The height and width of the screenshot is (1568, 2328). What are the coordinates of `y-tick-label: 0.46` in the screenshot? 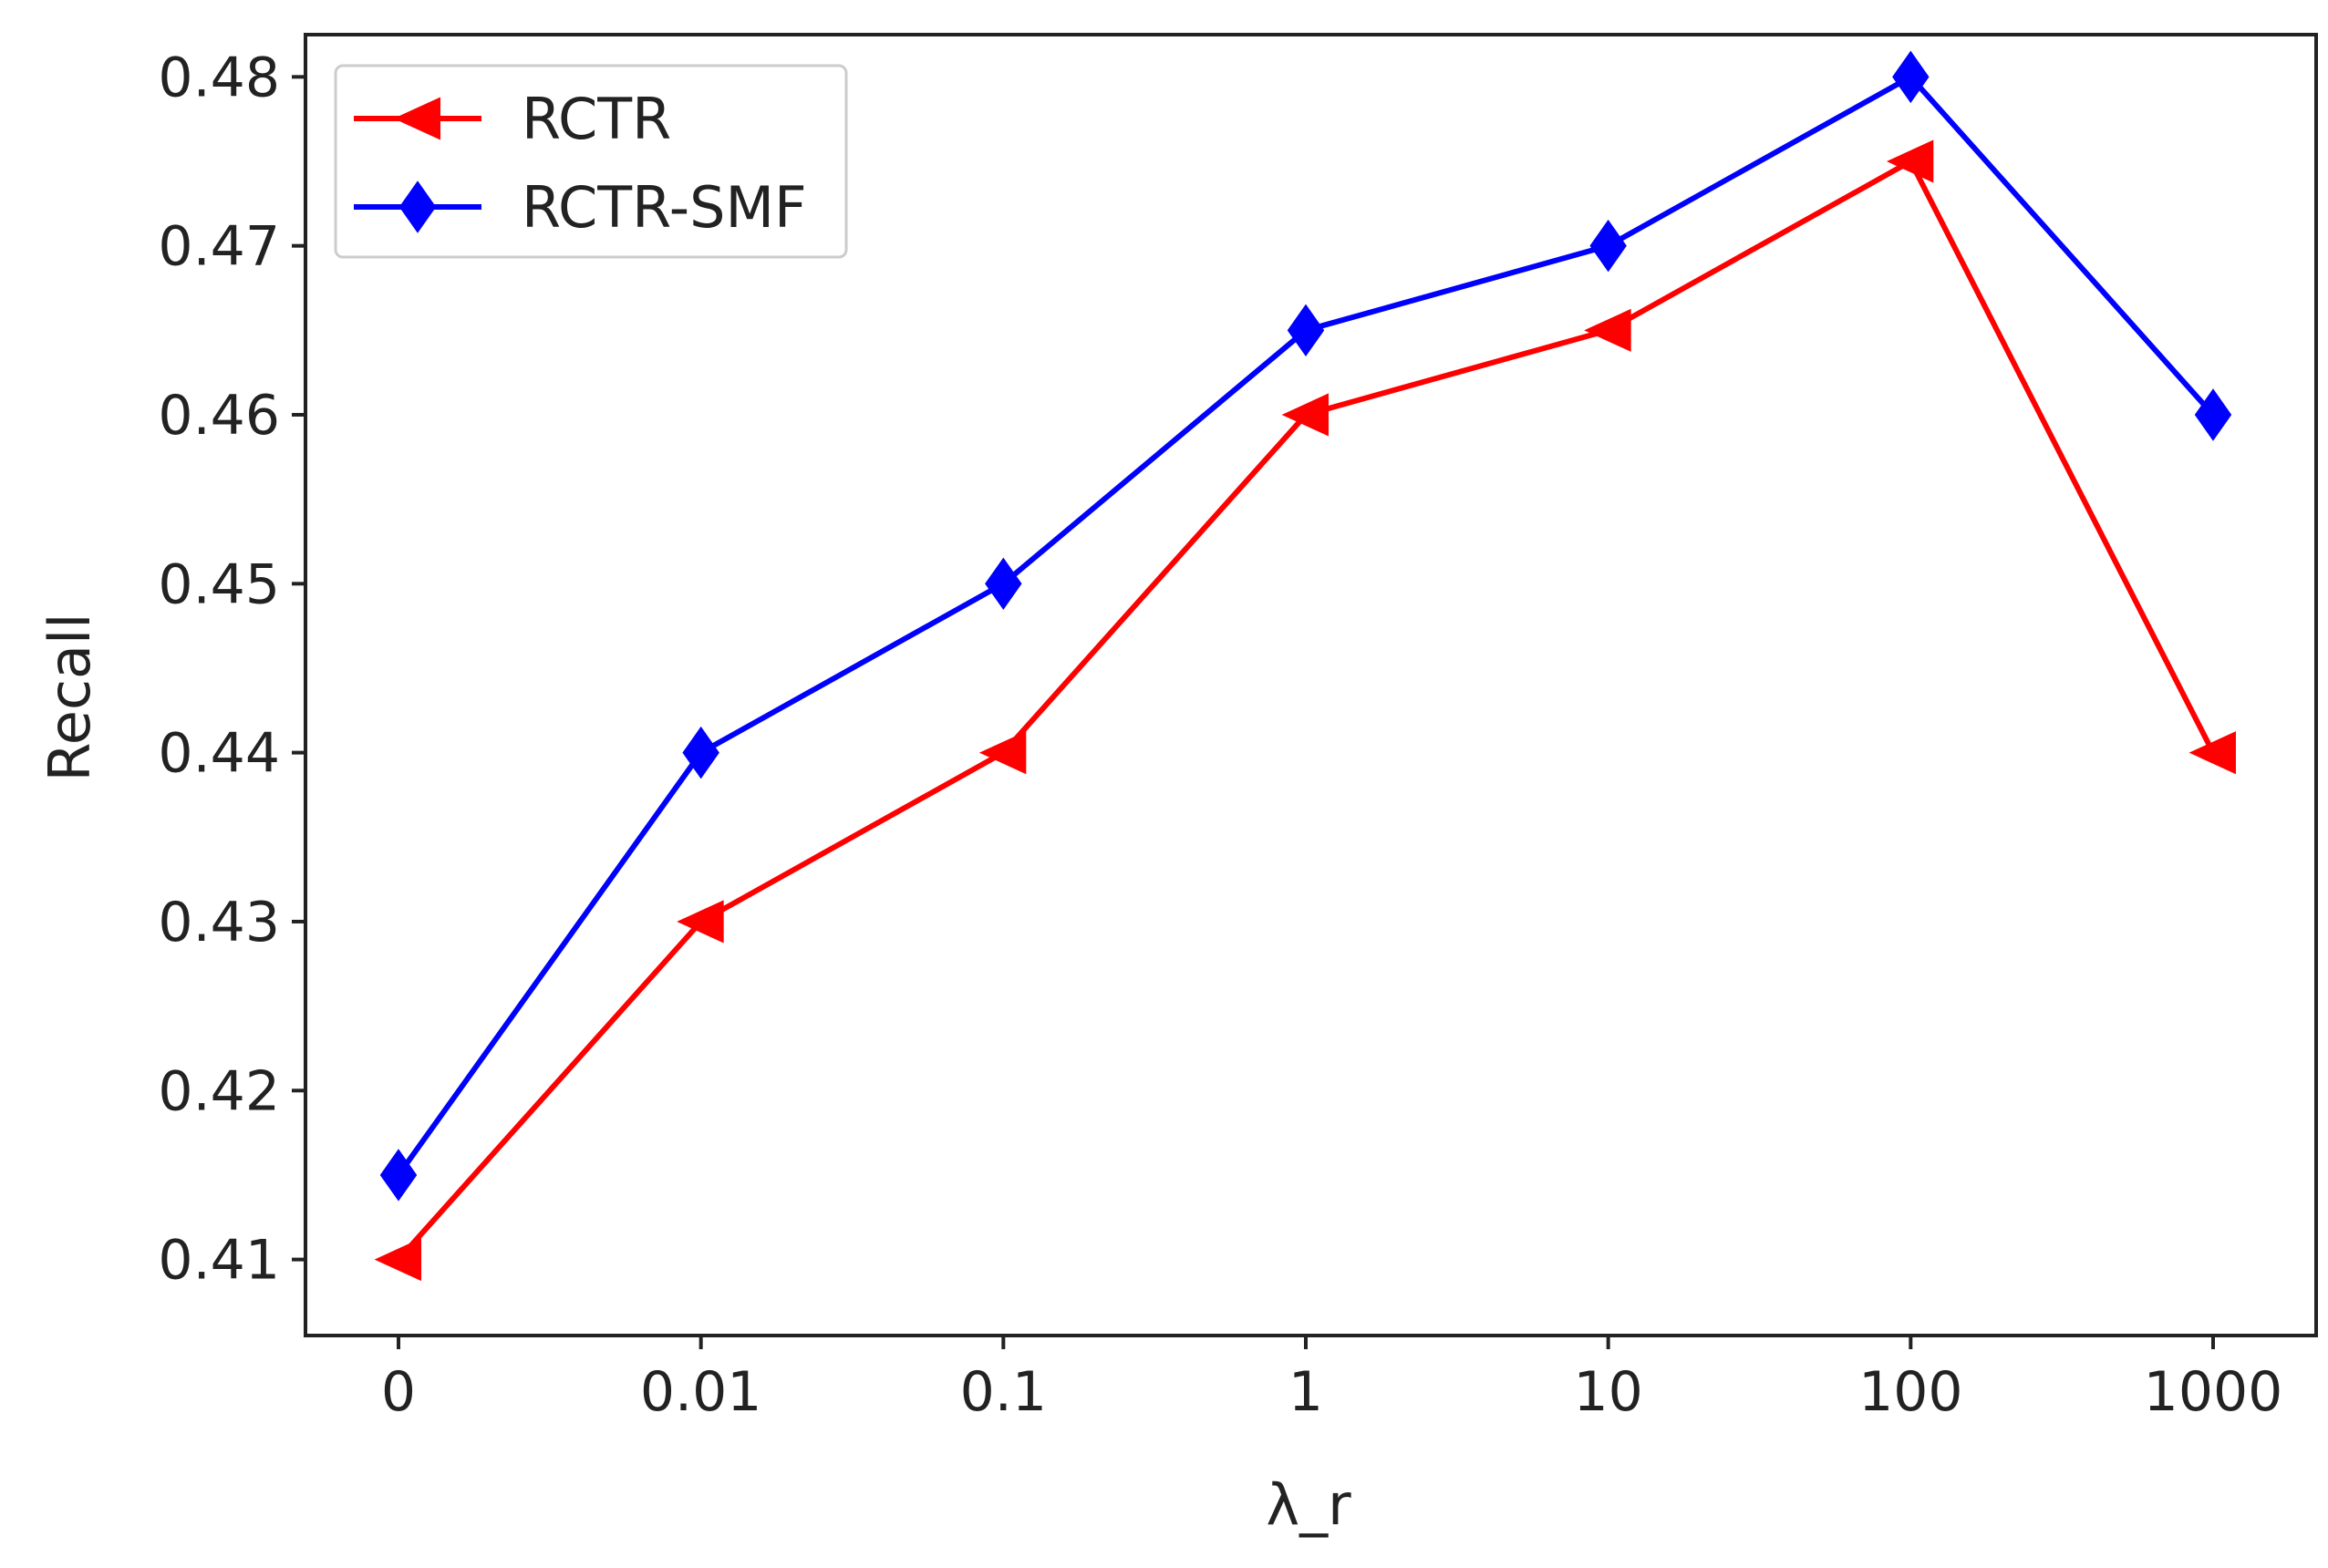 It's located at (219, 416).